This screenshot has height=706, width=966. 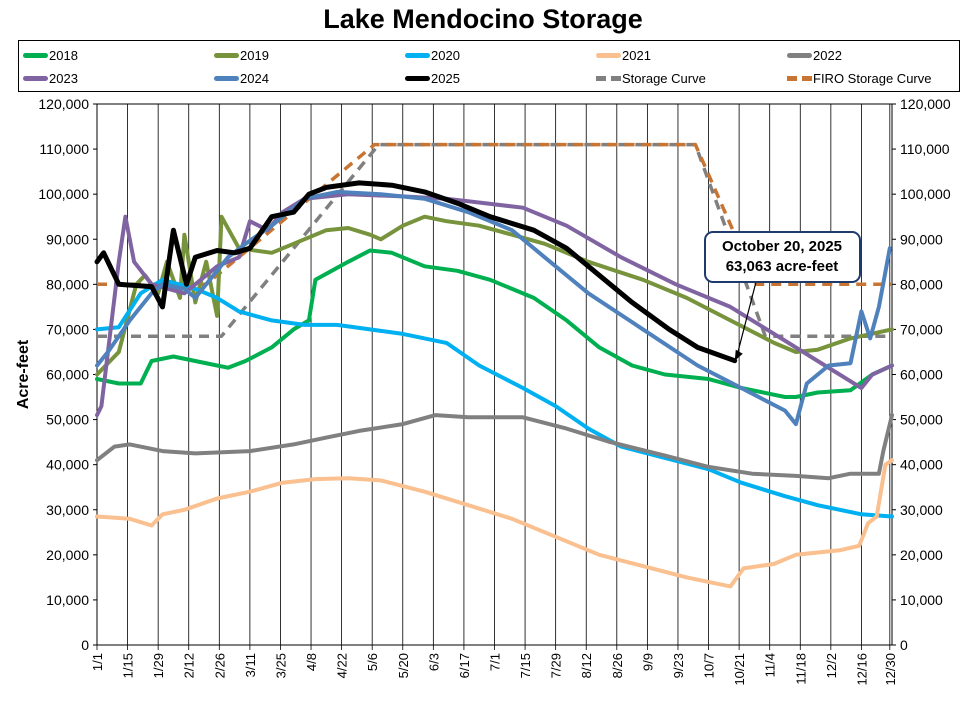 What do you see at coordinates (782, 246) in the screenshot?
I see `annotation-date: October 20, 2025` at bounding box center [782, 246].